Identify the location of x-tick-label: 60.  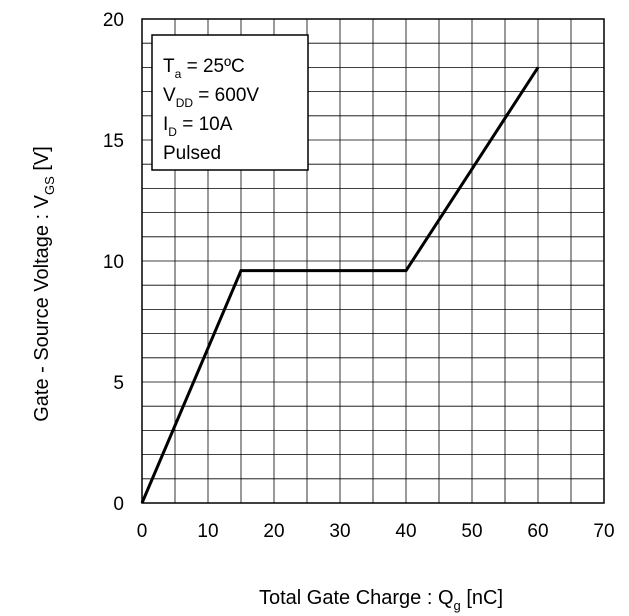
(537, 531).